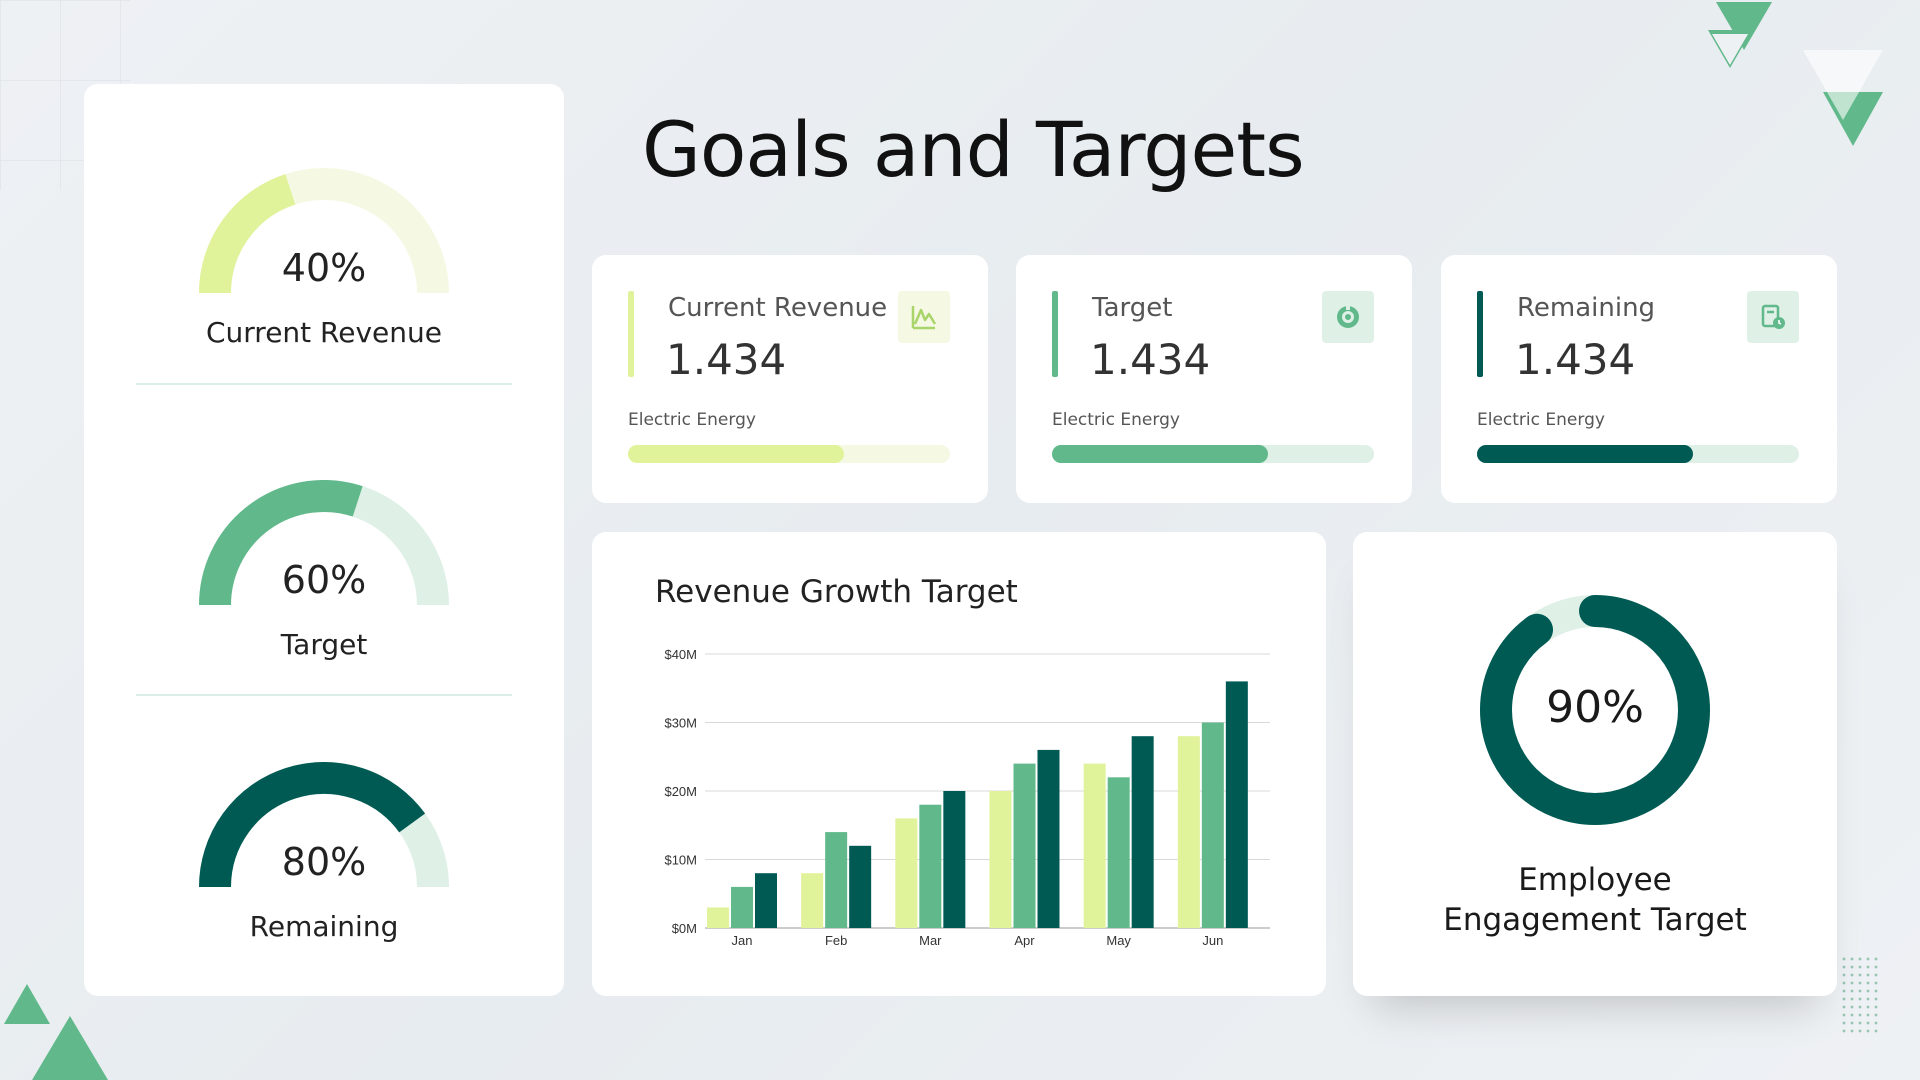 Image resolution: width=1920 pixels, height=1080 pixels. Describe the element at coordinates (924, 317) in the screenshot. I see `chart-line-icon` at that location.